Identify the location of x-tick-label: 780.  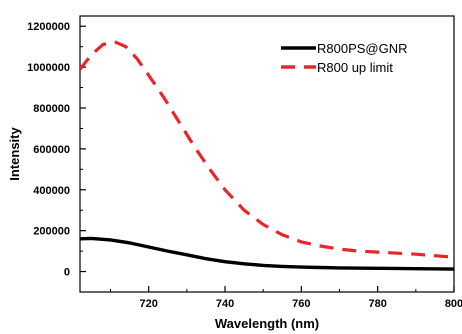
(377, 304).